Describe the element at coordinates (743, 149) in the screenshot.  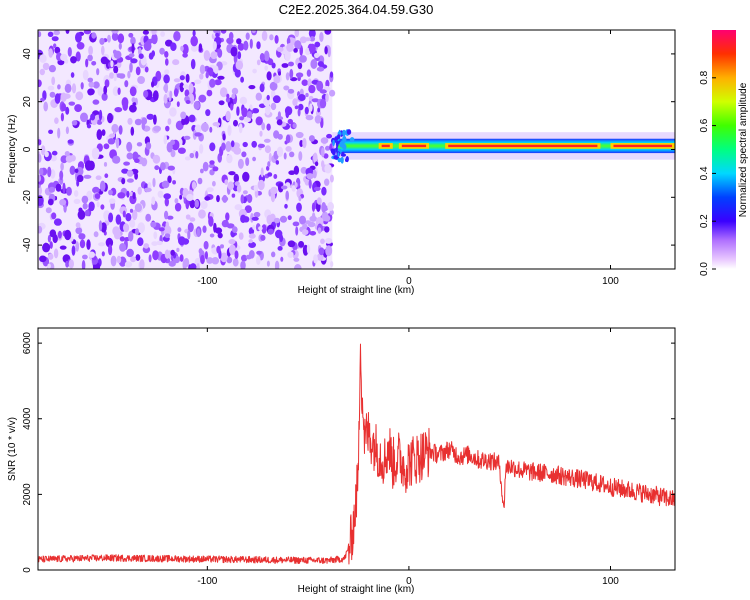
I see `colorbar-label: Normalized spectral amplitude` at that location.